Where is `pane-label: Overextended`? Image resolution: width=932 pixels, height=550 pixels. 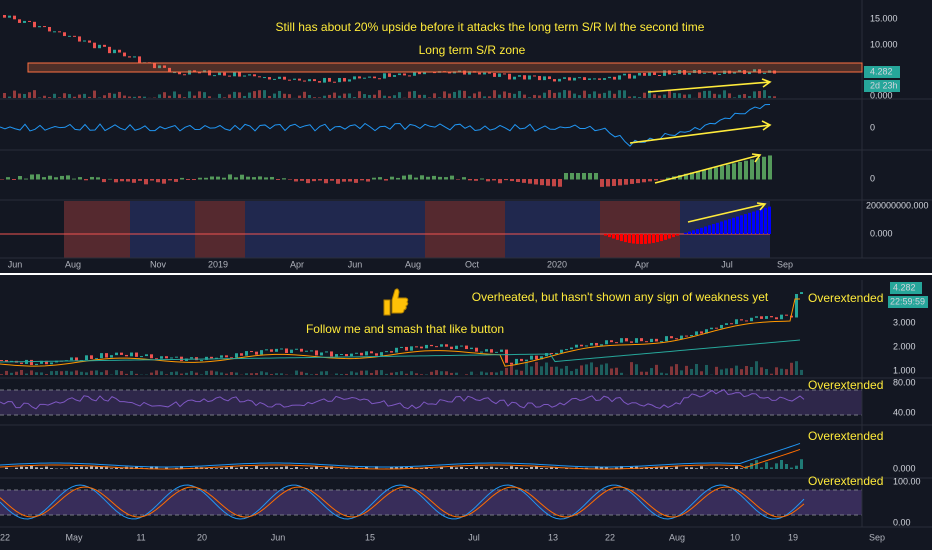
pane-label: Overextended is located at coordinates (845, 481).